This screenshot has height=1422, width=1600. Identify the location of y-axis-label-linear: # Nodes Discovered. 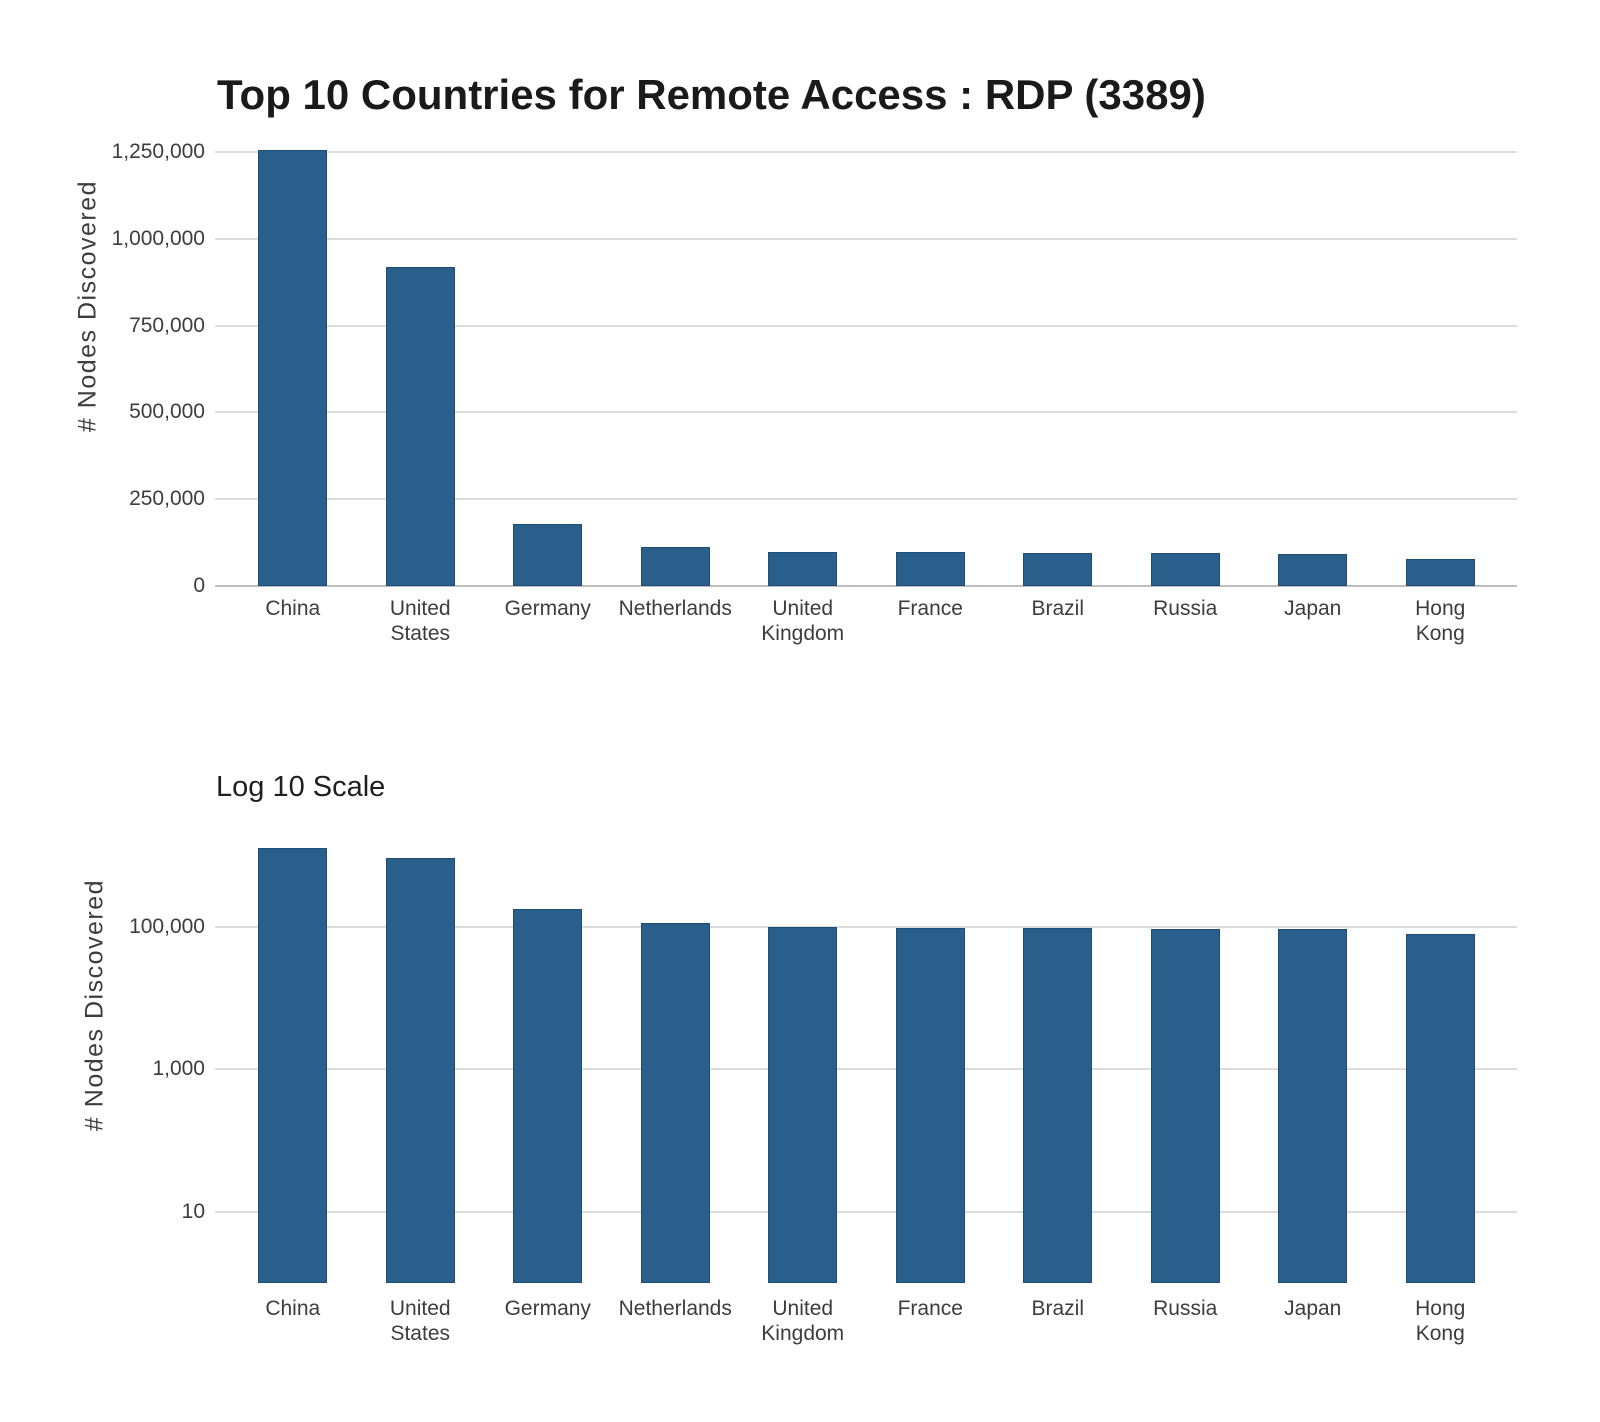
(87, 306).